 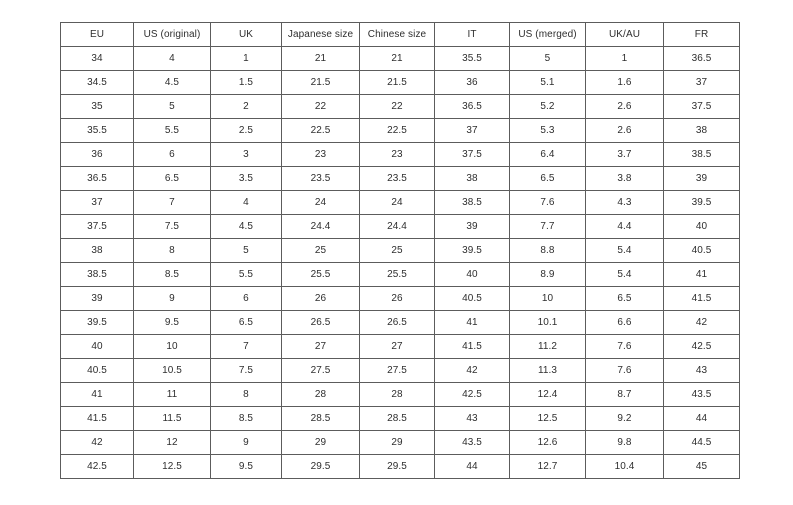 I want to click on table-cell: 41, so click(x=701, y=274).